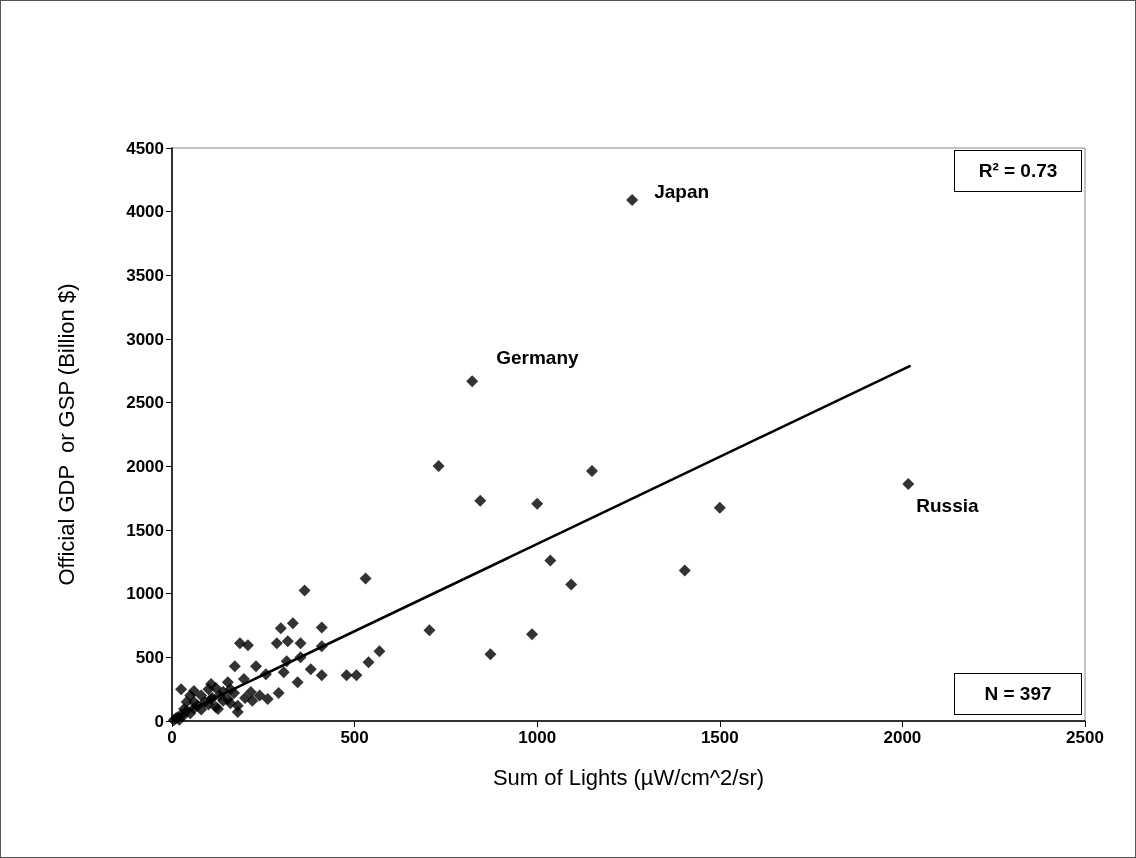 The height and width of the screenshot is (858, 1136). What do you see at coordinates (354, 737) in the screenshot?
I see `x-tick-label: 500` at bounding box center [354, 737].